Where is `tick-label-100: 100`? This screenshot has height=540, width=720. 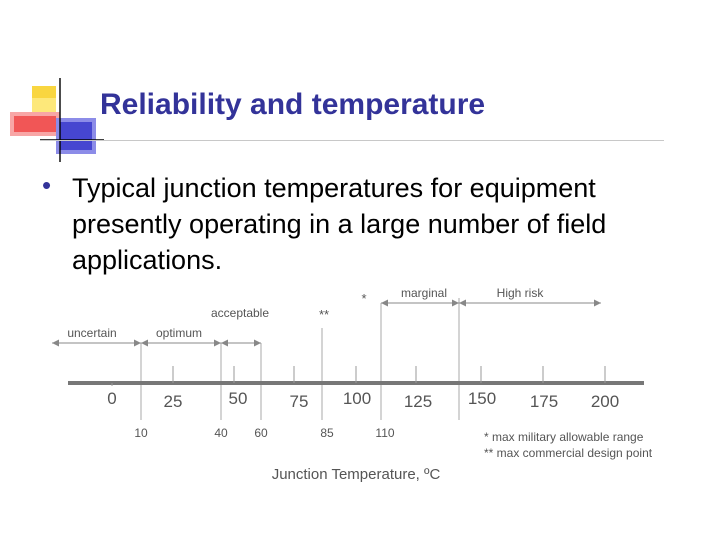 tick-label-100: 100 is located at coordinates (357, 398).